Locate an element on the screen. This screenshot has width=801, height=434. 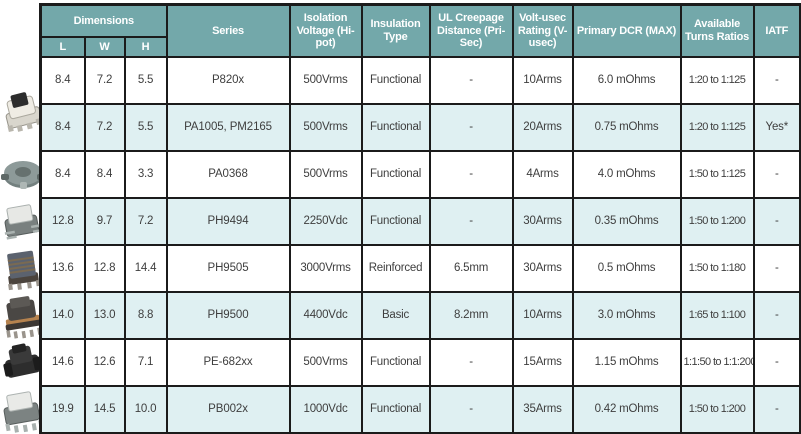
col-header-isolation-voltage: Isolation Voltage (Hi-pot) is located at coordinates (325, 30).